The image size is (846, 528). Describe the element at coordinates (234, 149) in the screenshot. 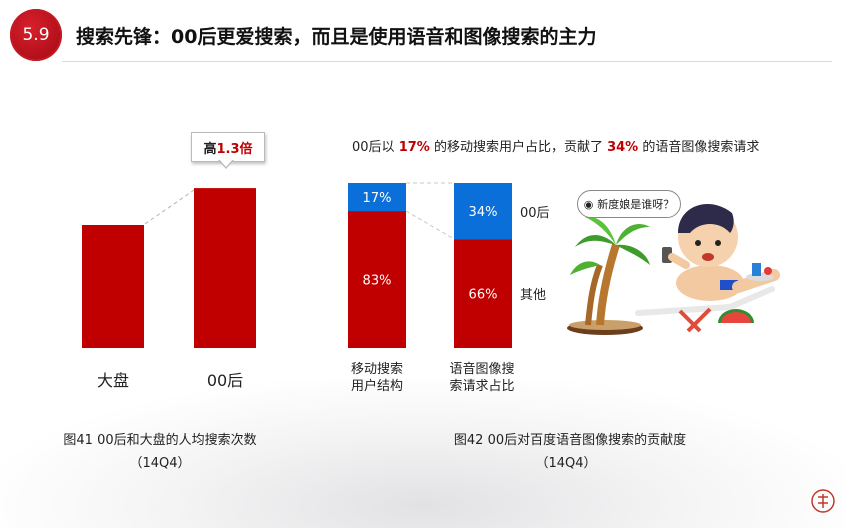

I see `callout-value: 1.3倍` at that location.